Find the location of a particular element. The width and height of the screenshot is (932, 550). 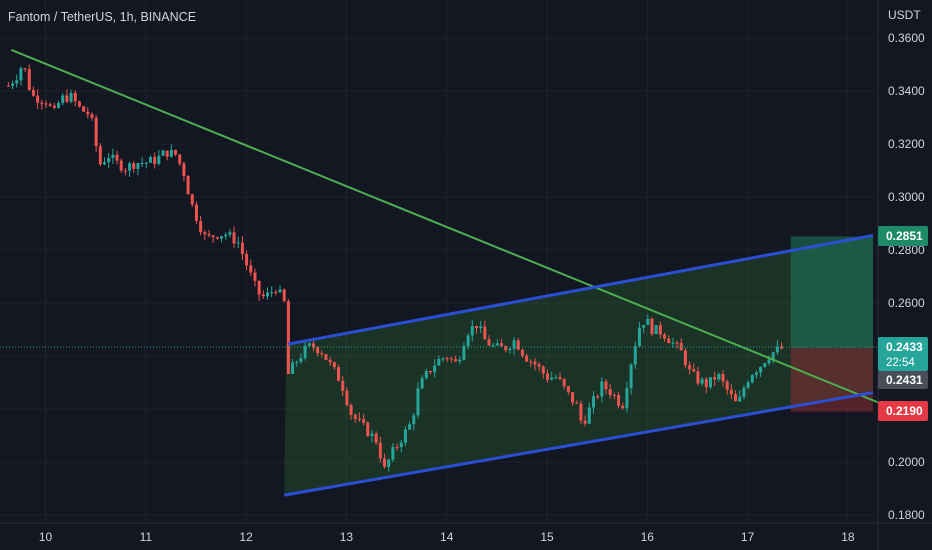

price-tick-label: 0.2800 is located at coordinates (906, 250).